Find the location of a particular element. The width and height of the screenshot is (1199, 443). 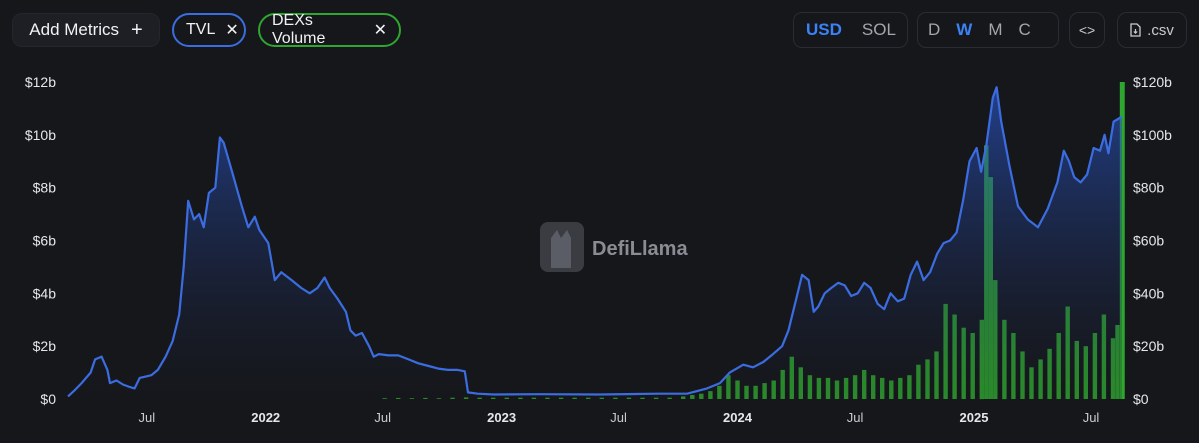

right-axis-tick-label: $20b is located at coordinates (1148, 346).